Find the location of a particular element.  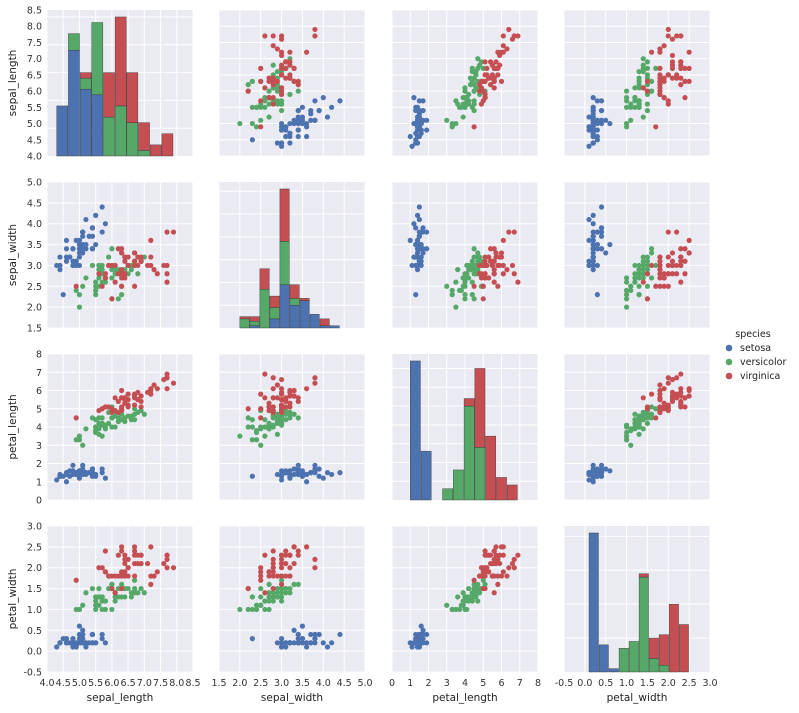

x-tick-label: 2.0 is located at coordinates (239, 683).